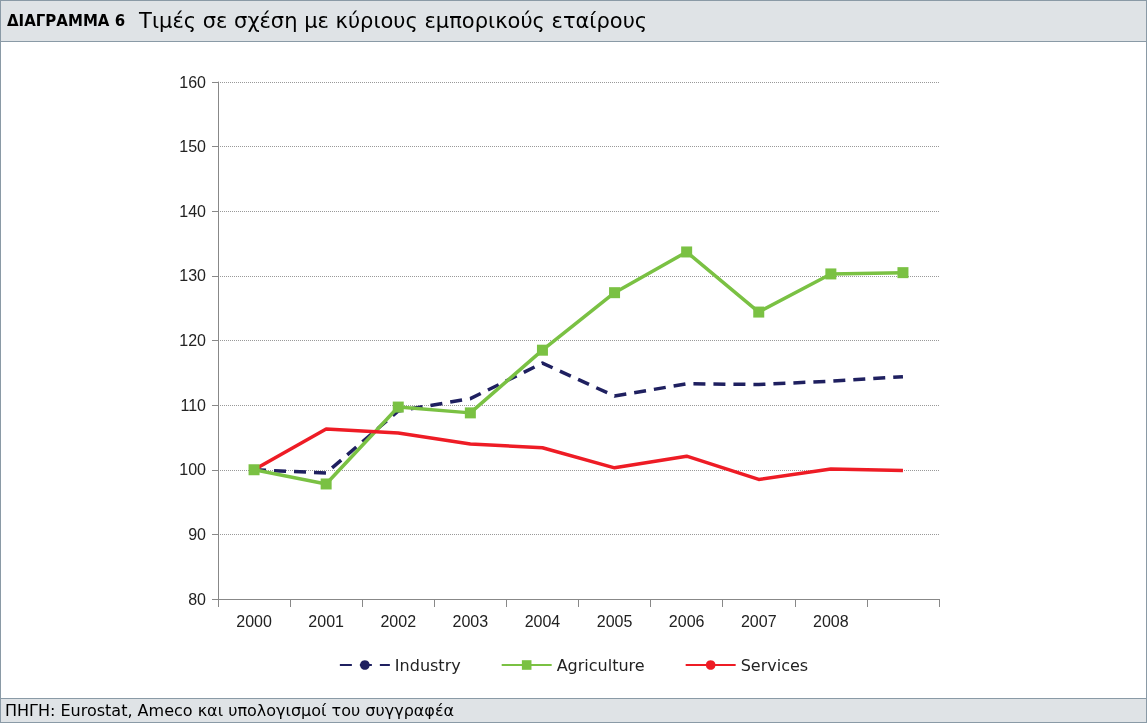 The image size is (1147, 723). What do you see at coordinates (193, 211) in the screenshot?
I see `y-tick-label: 140` at bounding box center [193, 211].